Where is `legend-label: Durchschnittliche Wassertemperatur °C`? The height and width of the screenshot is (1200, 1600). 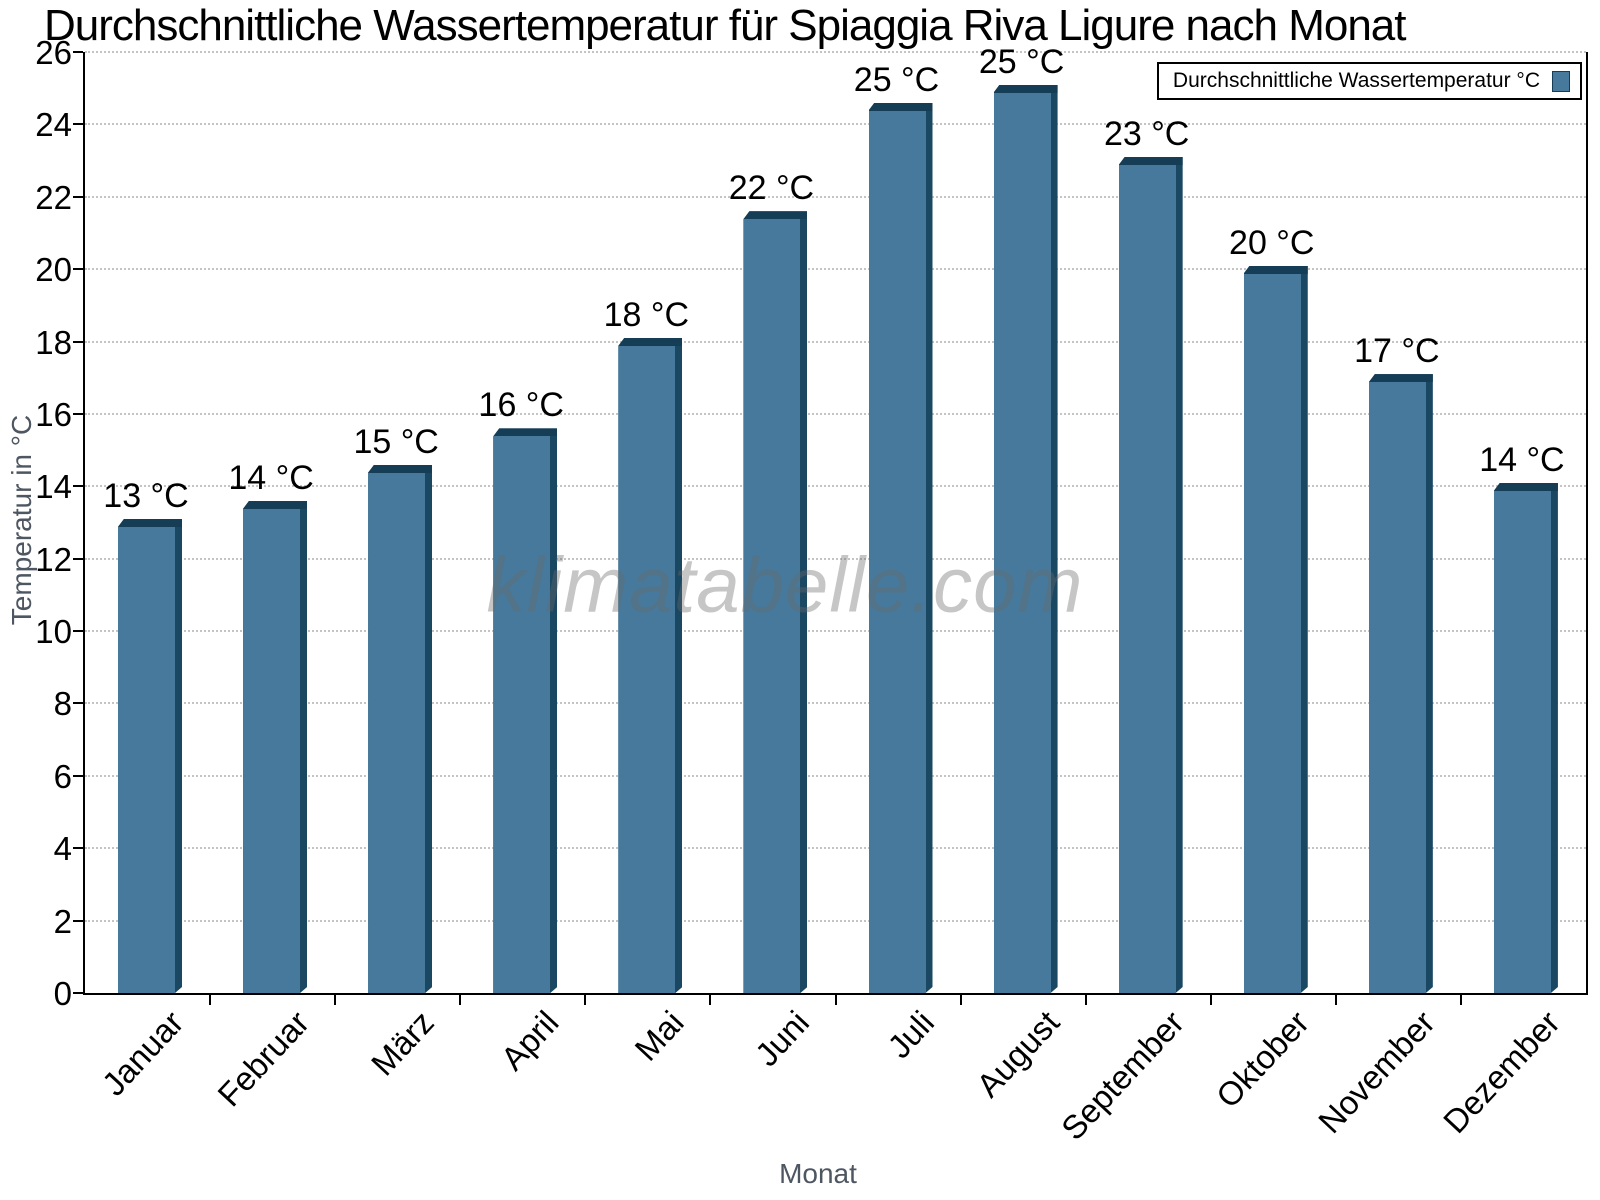
legend-label: Durchschnittliche Wassertemperatur °C is located at coordinates (1356, 80).